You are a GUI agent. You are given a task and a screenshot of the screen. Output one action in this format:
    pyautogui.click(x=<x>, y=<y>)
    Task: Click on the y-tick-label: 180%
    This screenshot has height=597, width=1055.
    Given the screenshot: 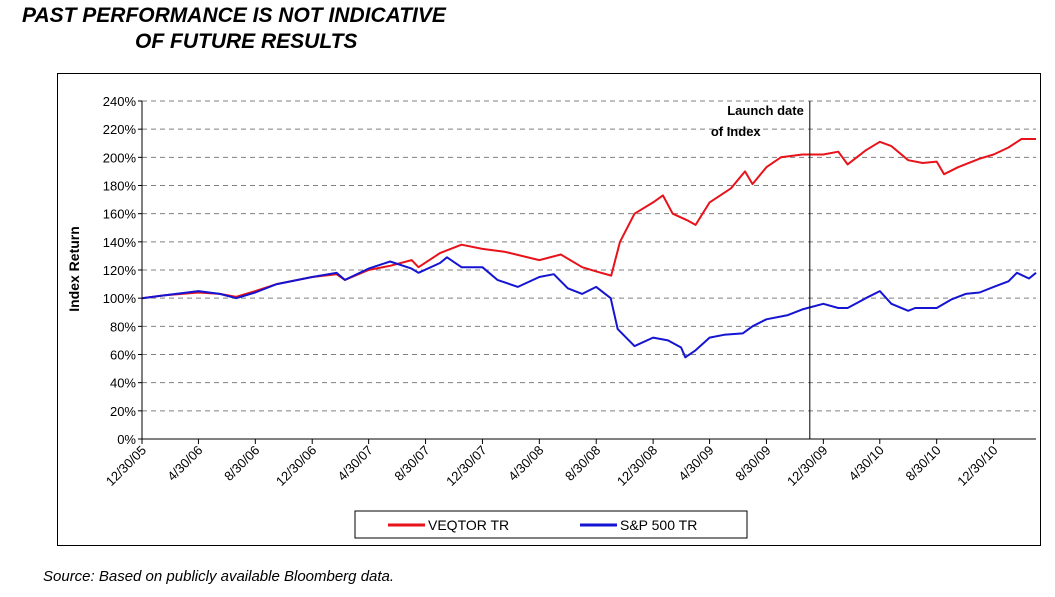 What is the action you would take?
    pyautogui.click(x=120, y=186)
    